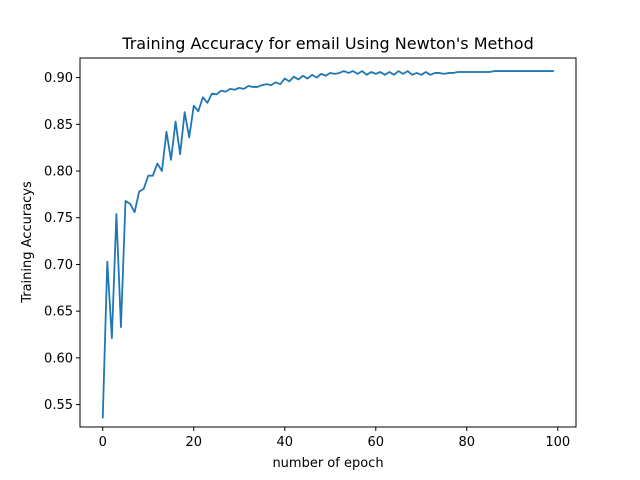 The height and width of the screenshot is (480, 640). I want to click on y-tick-label: 0.85, so click(58, 125).